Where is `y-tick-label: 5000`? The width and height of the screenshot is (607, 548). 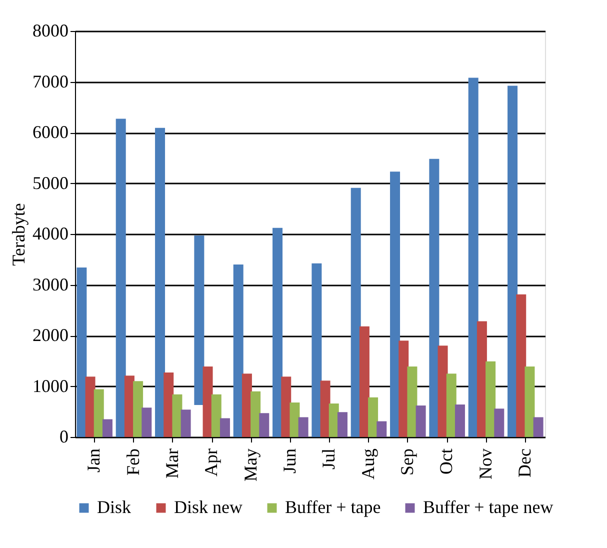
y-tick-label: 5000 is located at coordinates (50, 182).